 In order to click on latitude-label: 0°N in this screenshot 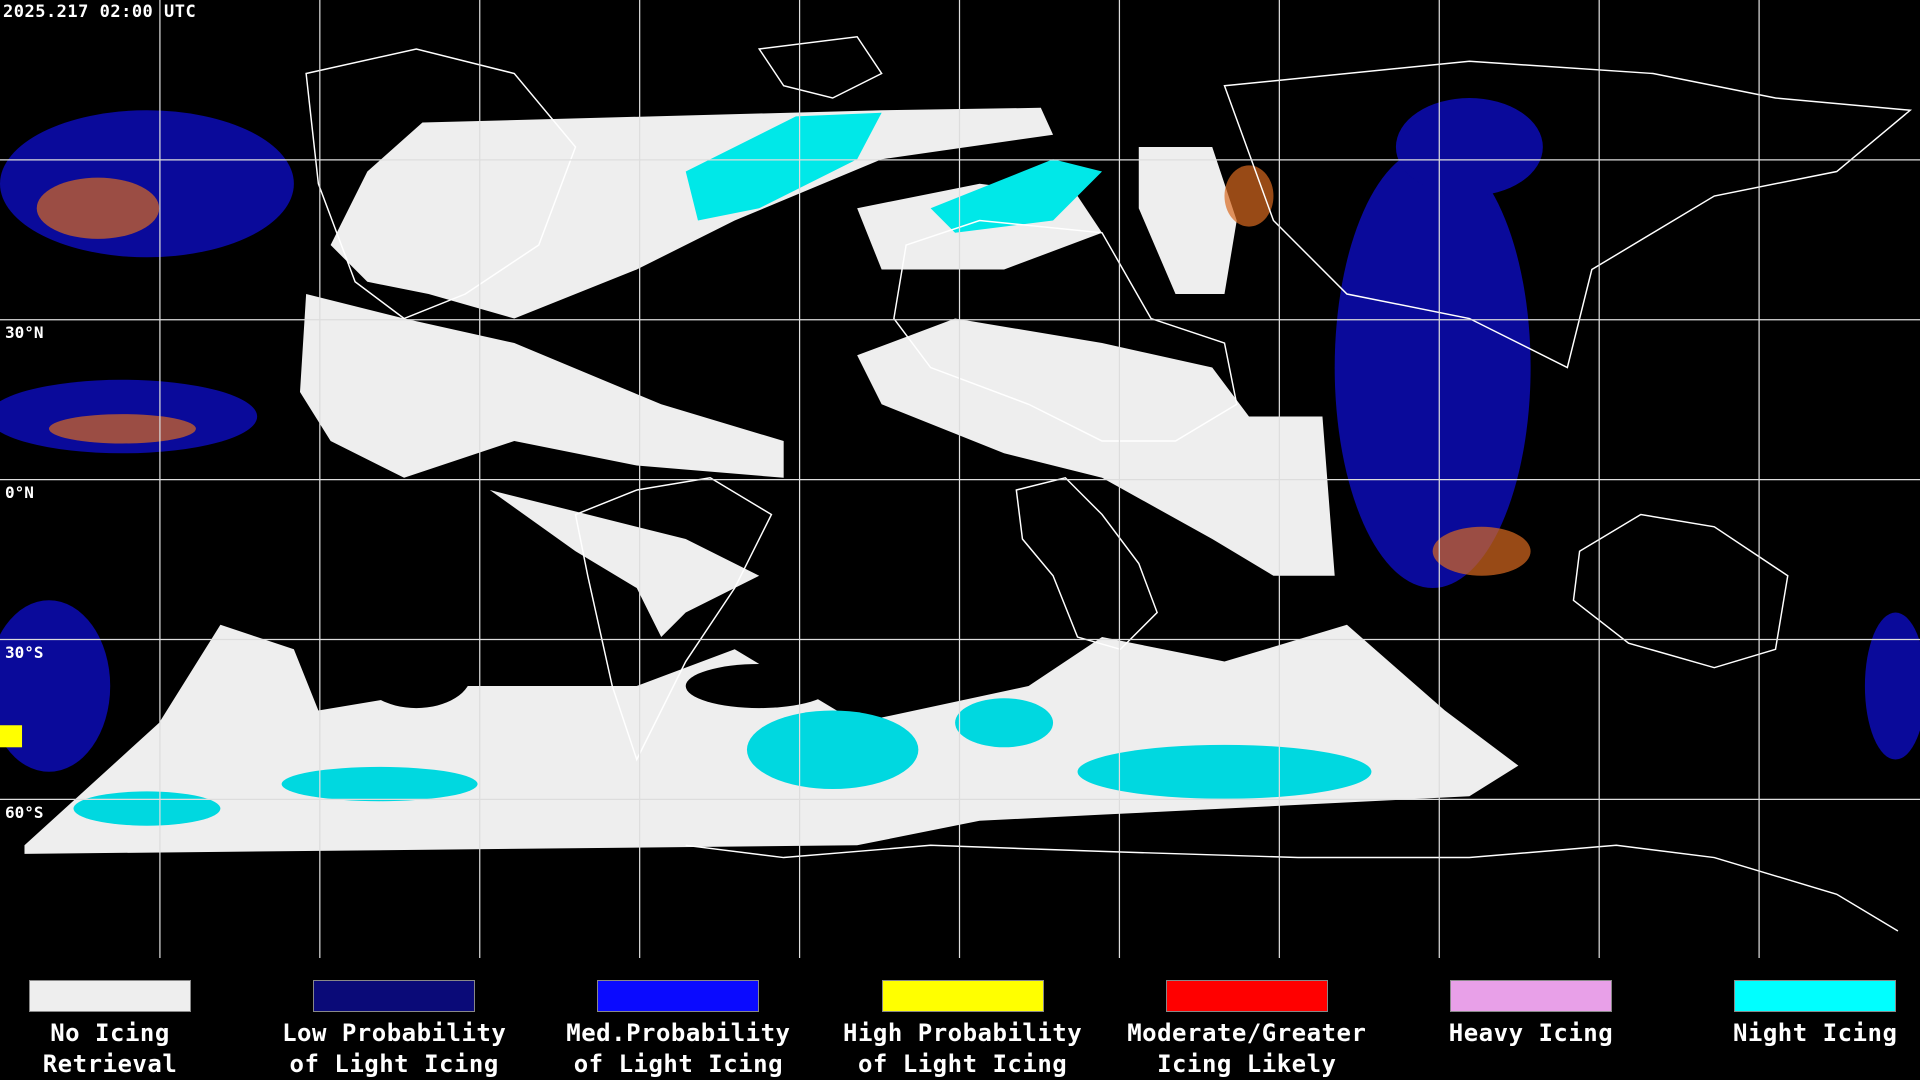, I will do `click(19, 492)`.